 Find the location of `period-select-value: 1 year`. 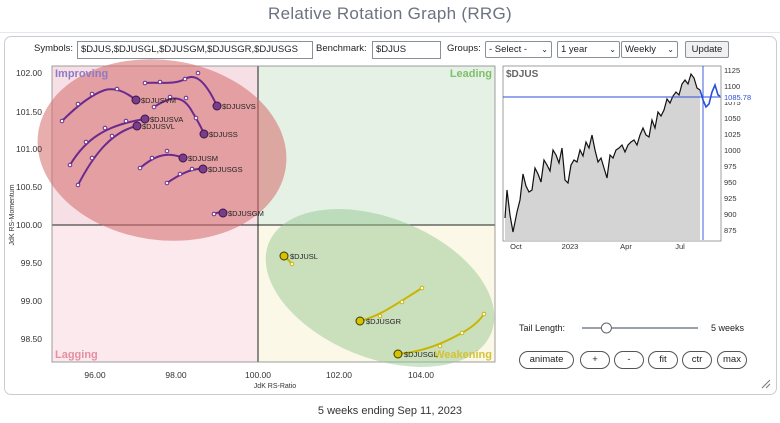

period-select-value: 1 year is located at coordinates (574, 49).